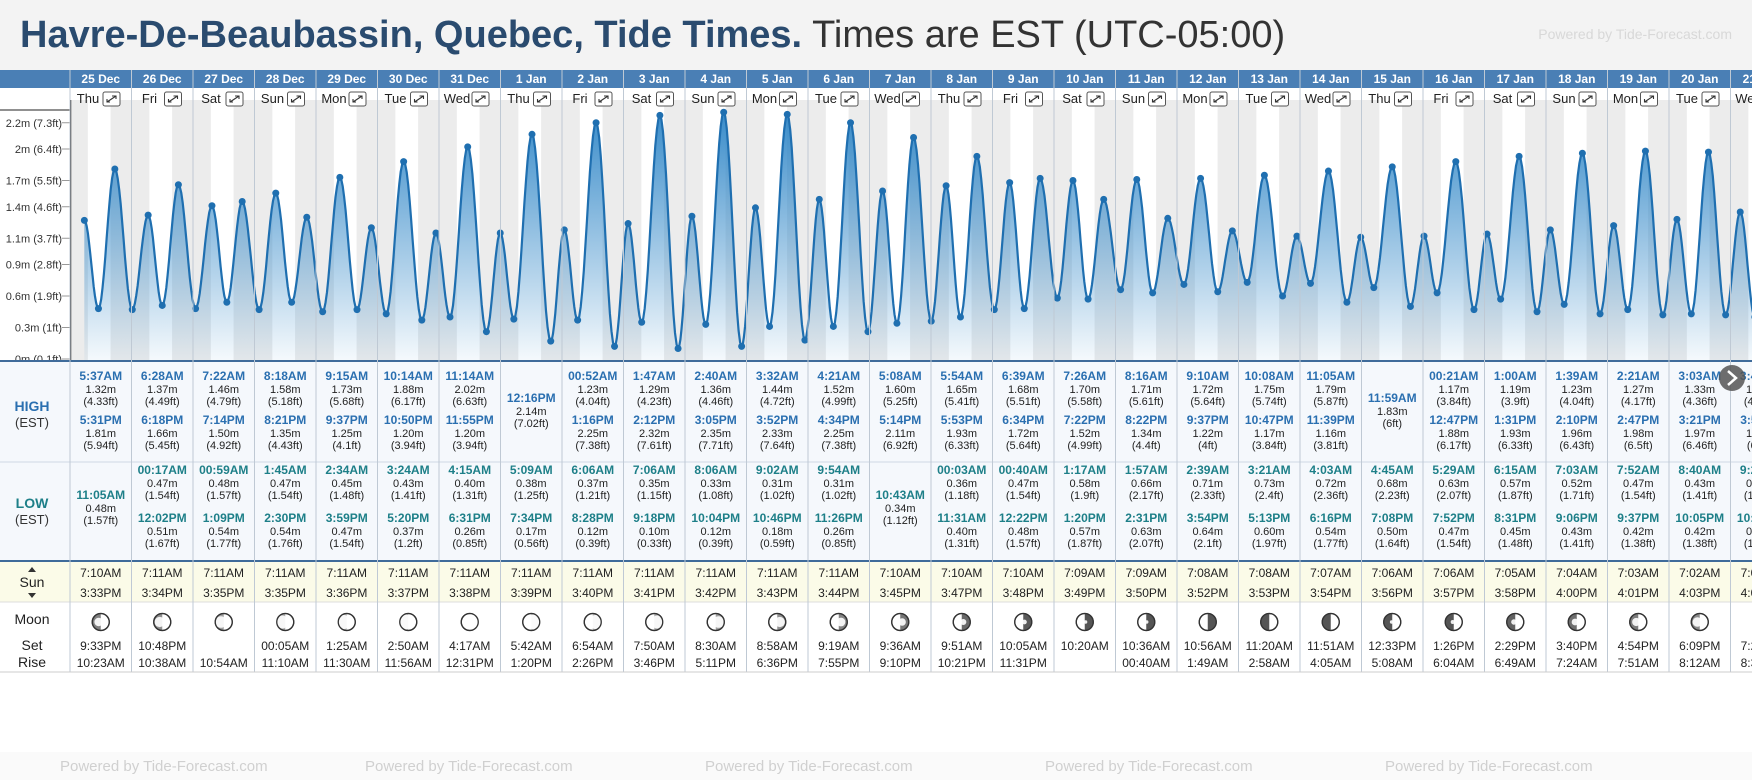  What do you see at coordinates (1084, 573) in the screenshot?
I see `sunrise-time: 7:09AM` at bounding box center [1084, 573].